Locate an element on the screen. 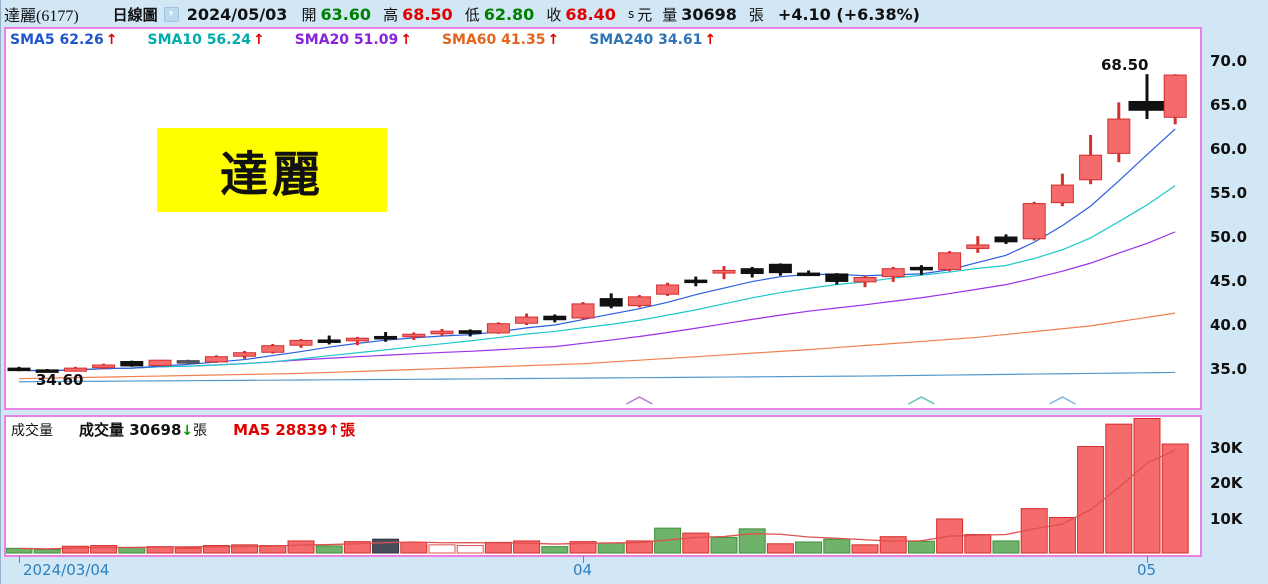 Image resolution: width=1268 pixels, height=584 pixels. volume-axis-label: 10K is located at coordinates (1226, 518).